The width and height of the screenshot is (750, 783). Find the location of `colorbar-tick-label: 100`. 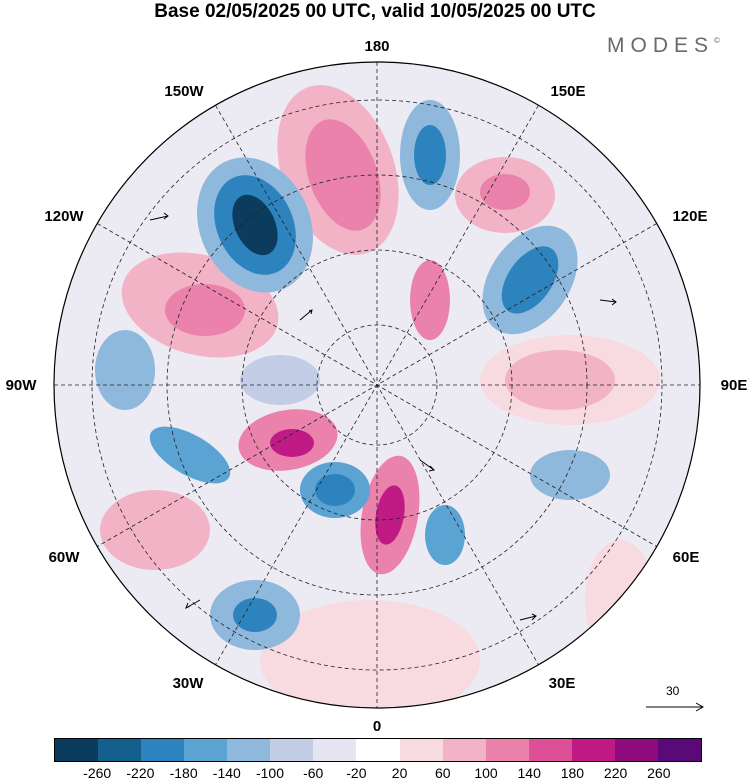

colorbar-tick-label: 100 is located at coordinates (486, 773).